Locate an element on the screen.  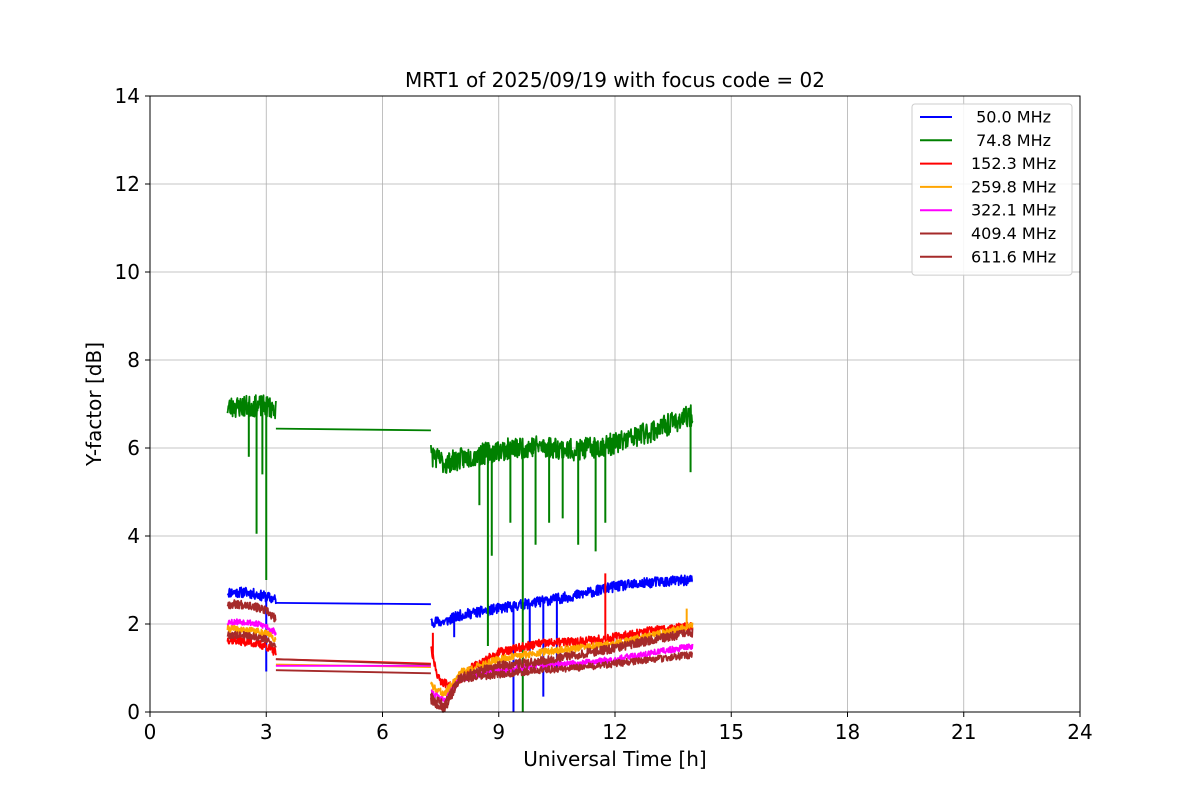
x-tick-label: 21 is located at coordinates (963, 732).